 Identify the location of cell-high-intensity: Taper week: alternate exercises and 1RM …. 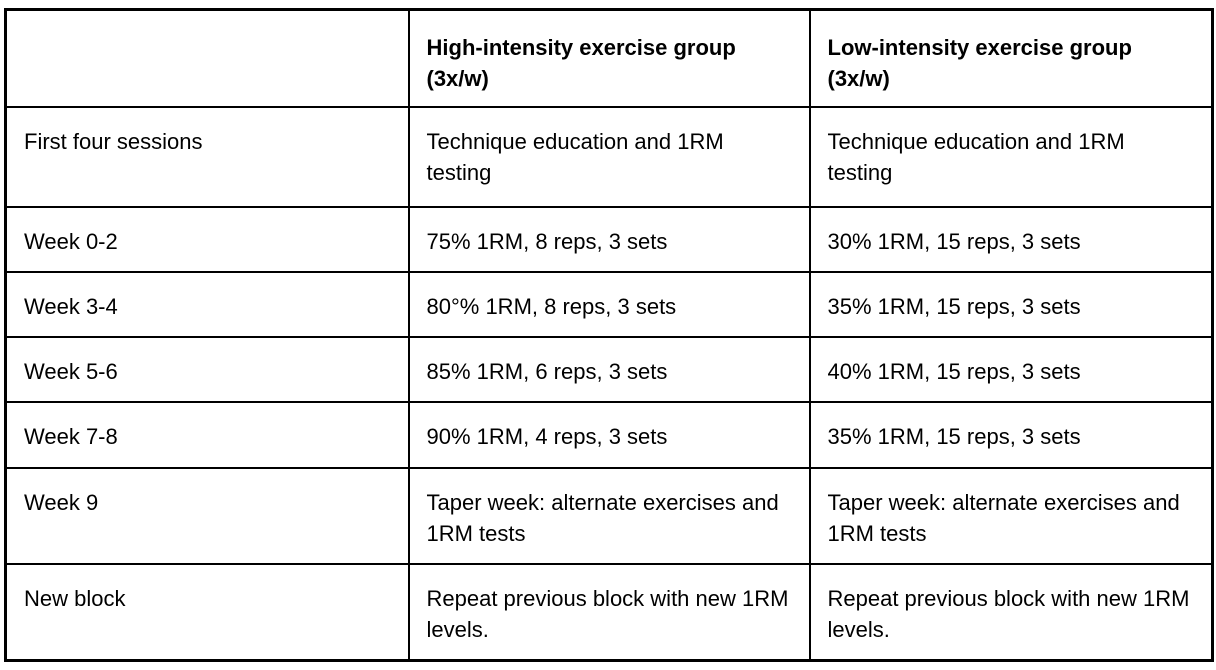
(609, 516).